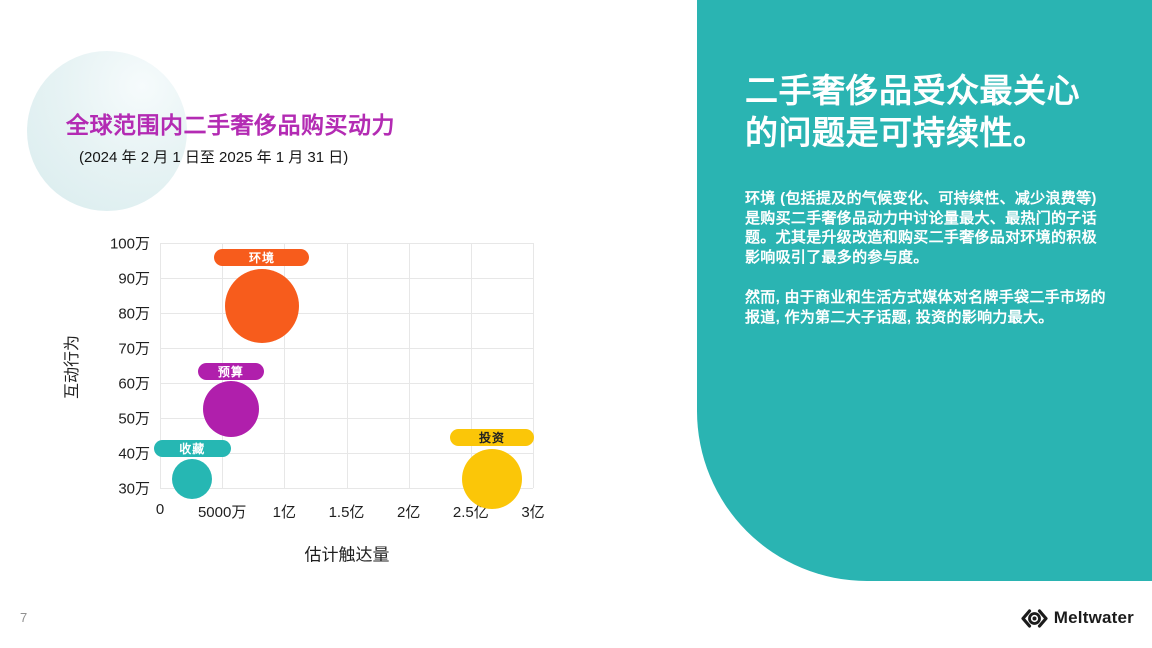 The image size is (1152, 648). I want to click on bubble-label-收藏: 收藏, so click(192, 449).